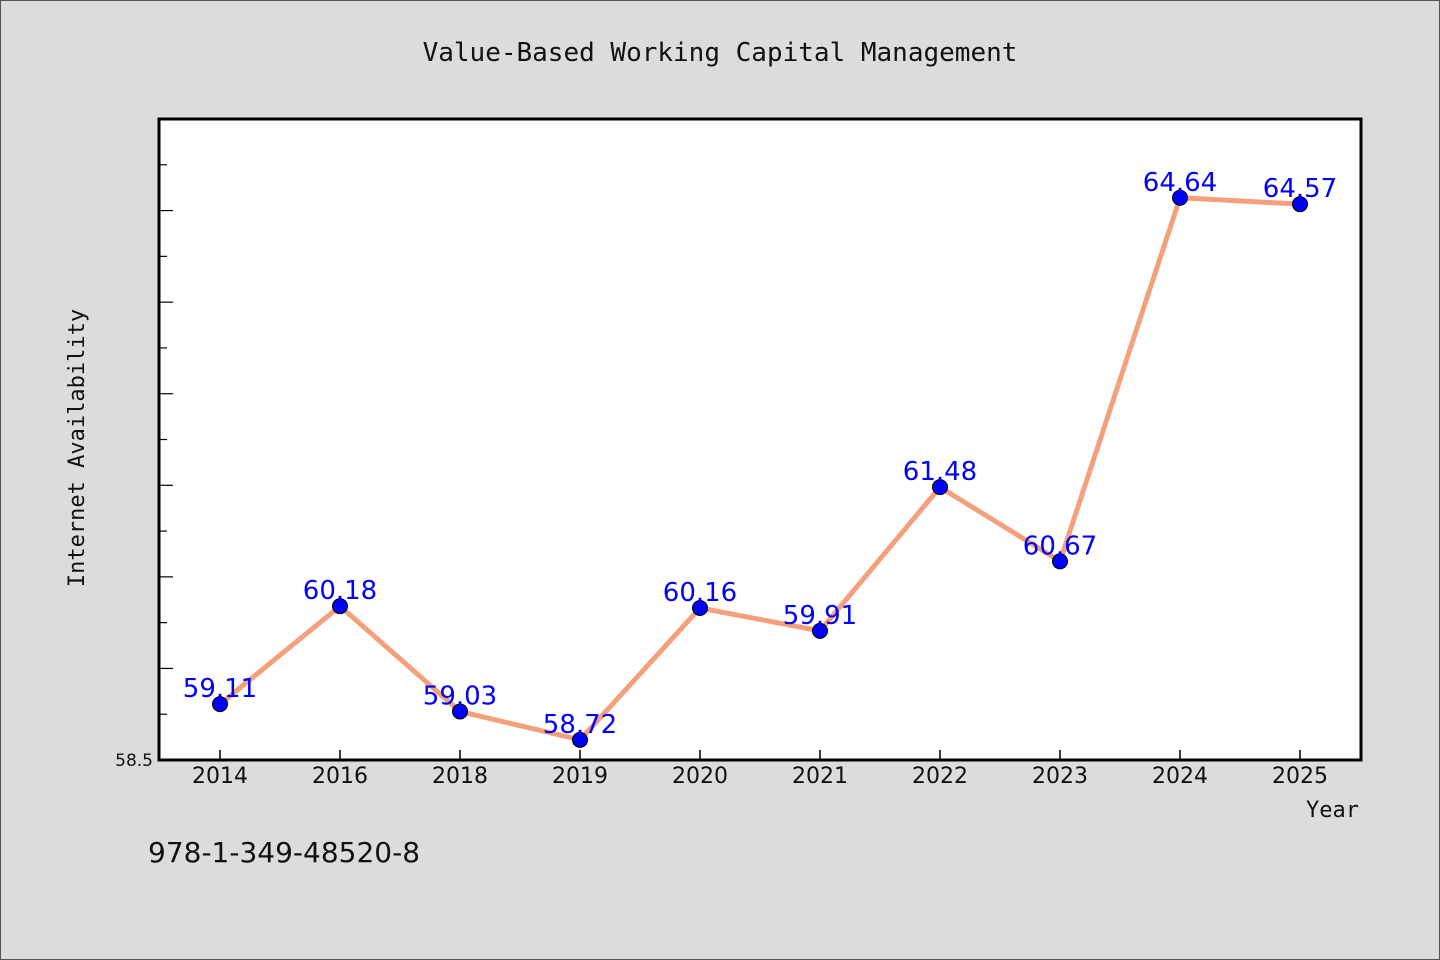 The width and height of the screenshot is (1440, 960). What do you see at coordinates (77, 448) in the screenshot?
I see `y-axis-label: Internet Availability` at bounding box center [77, 448].